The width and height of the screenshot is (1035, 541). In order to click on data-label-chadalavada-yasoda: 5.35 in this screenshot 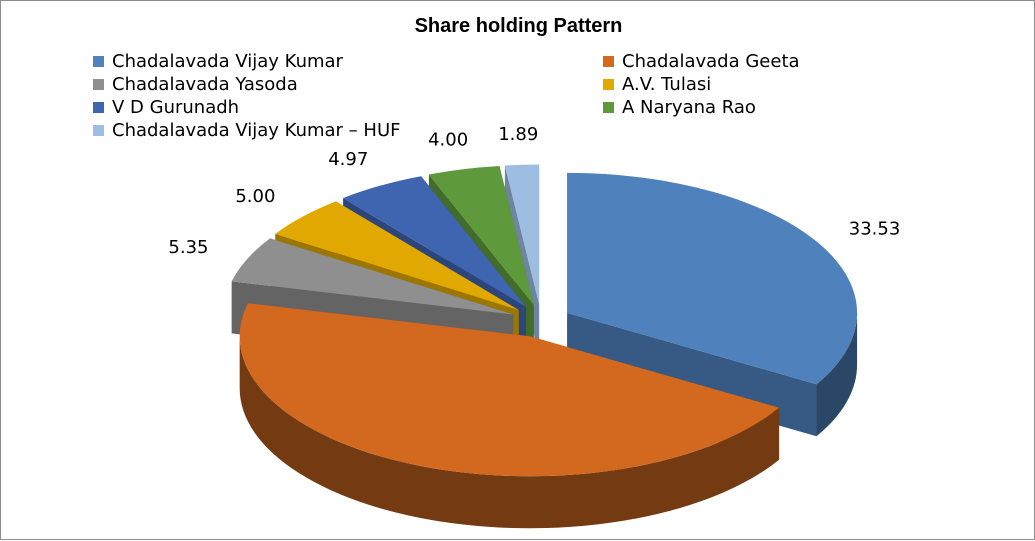, I will do `click(188, 247)`.